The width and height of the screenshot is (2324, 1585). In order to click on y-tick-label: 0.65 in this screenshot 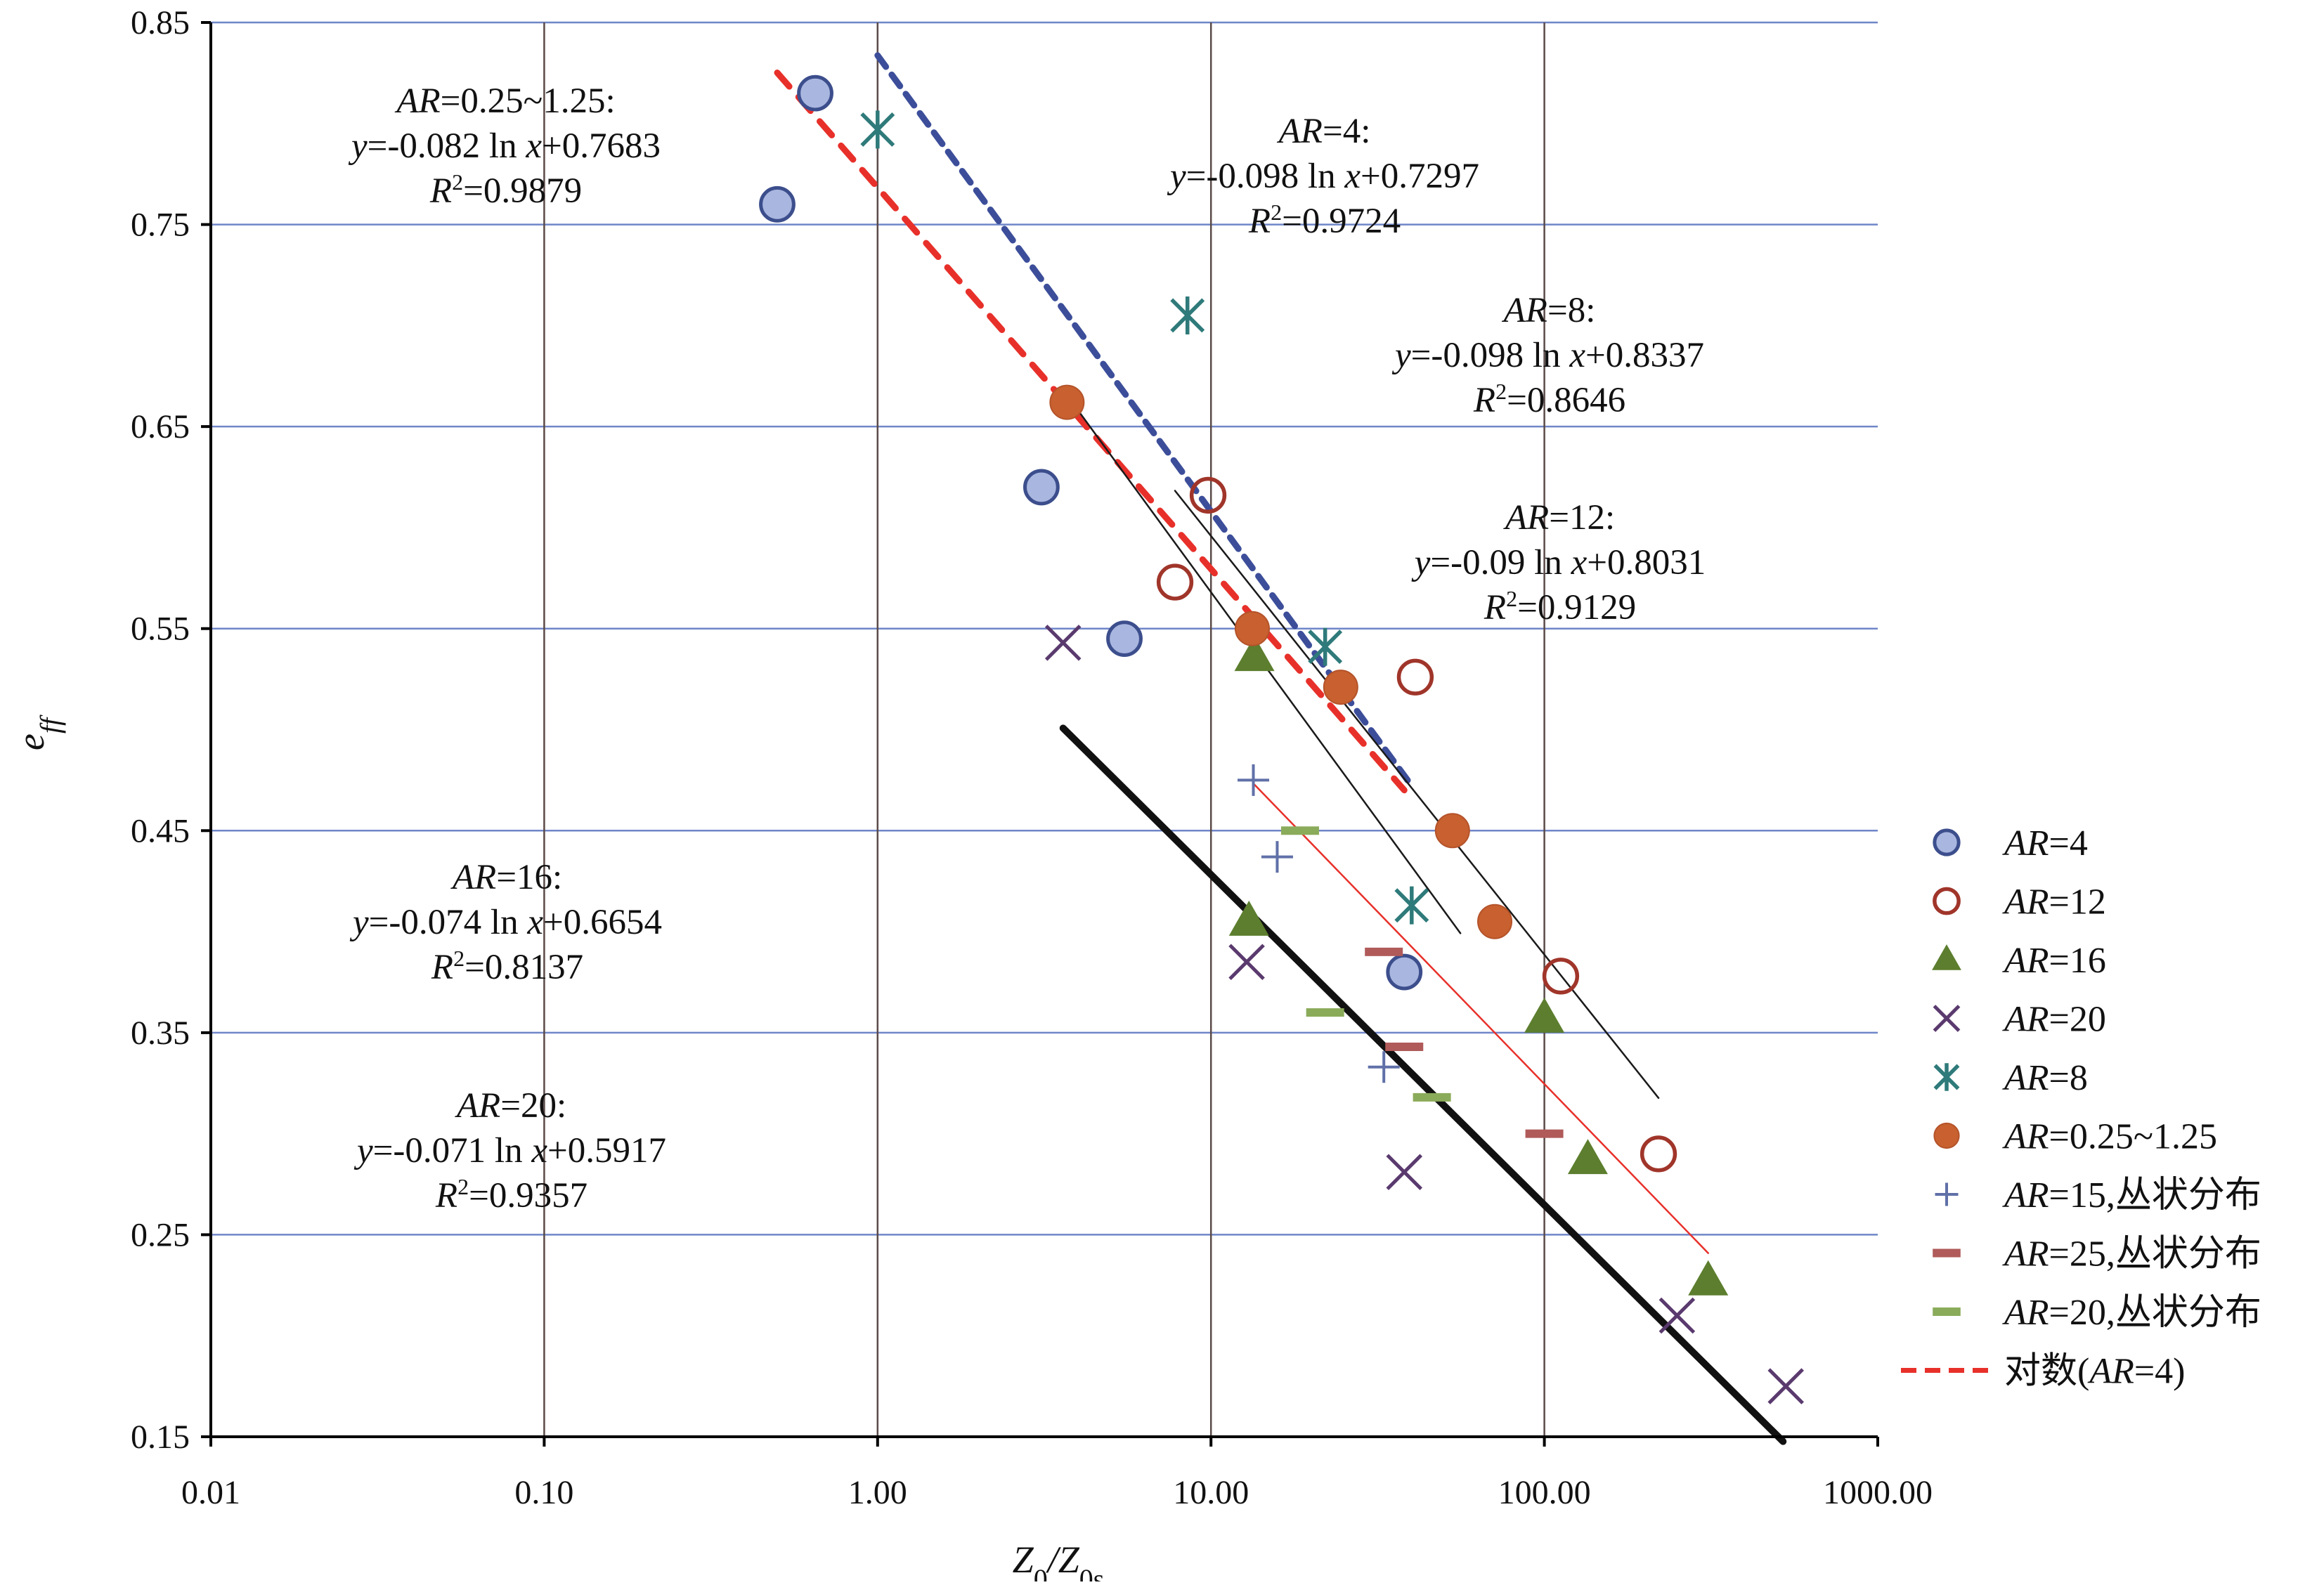, I will do `click(160, 427)`.